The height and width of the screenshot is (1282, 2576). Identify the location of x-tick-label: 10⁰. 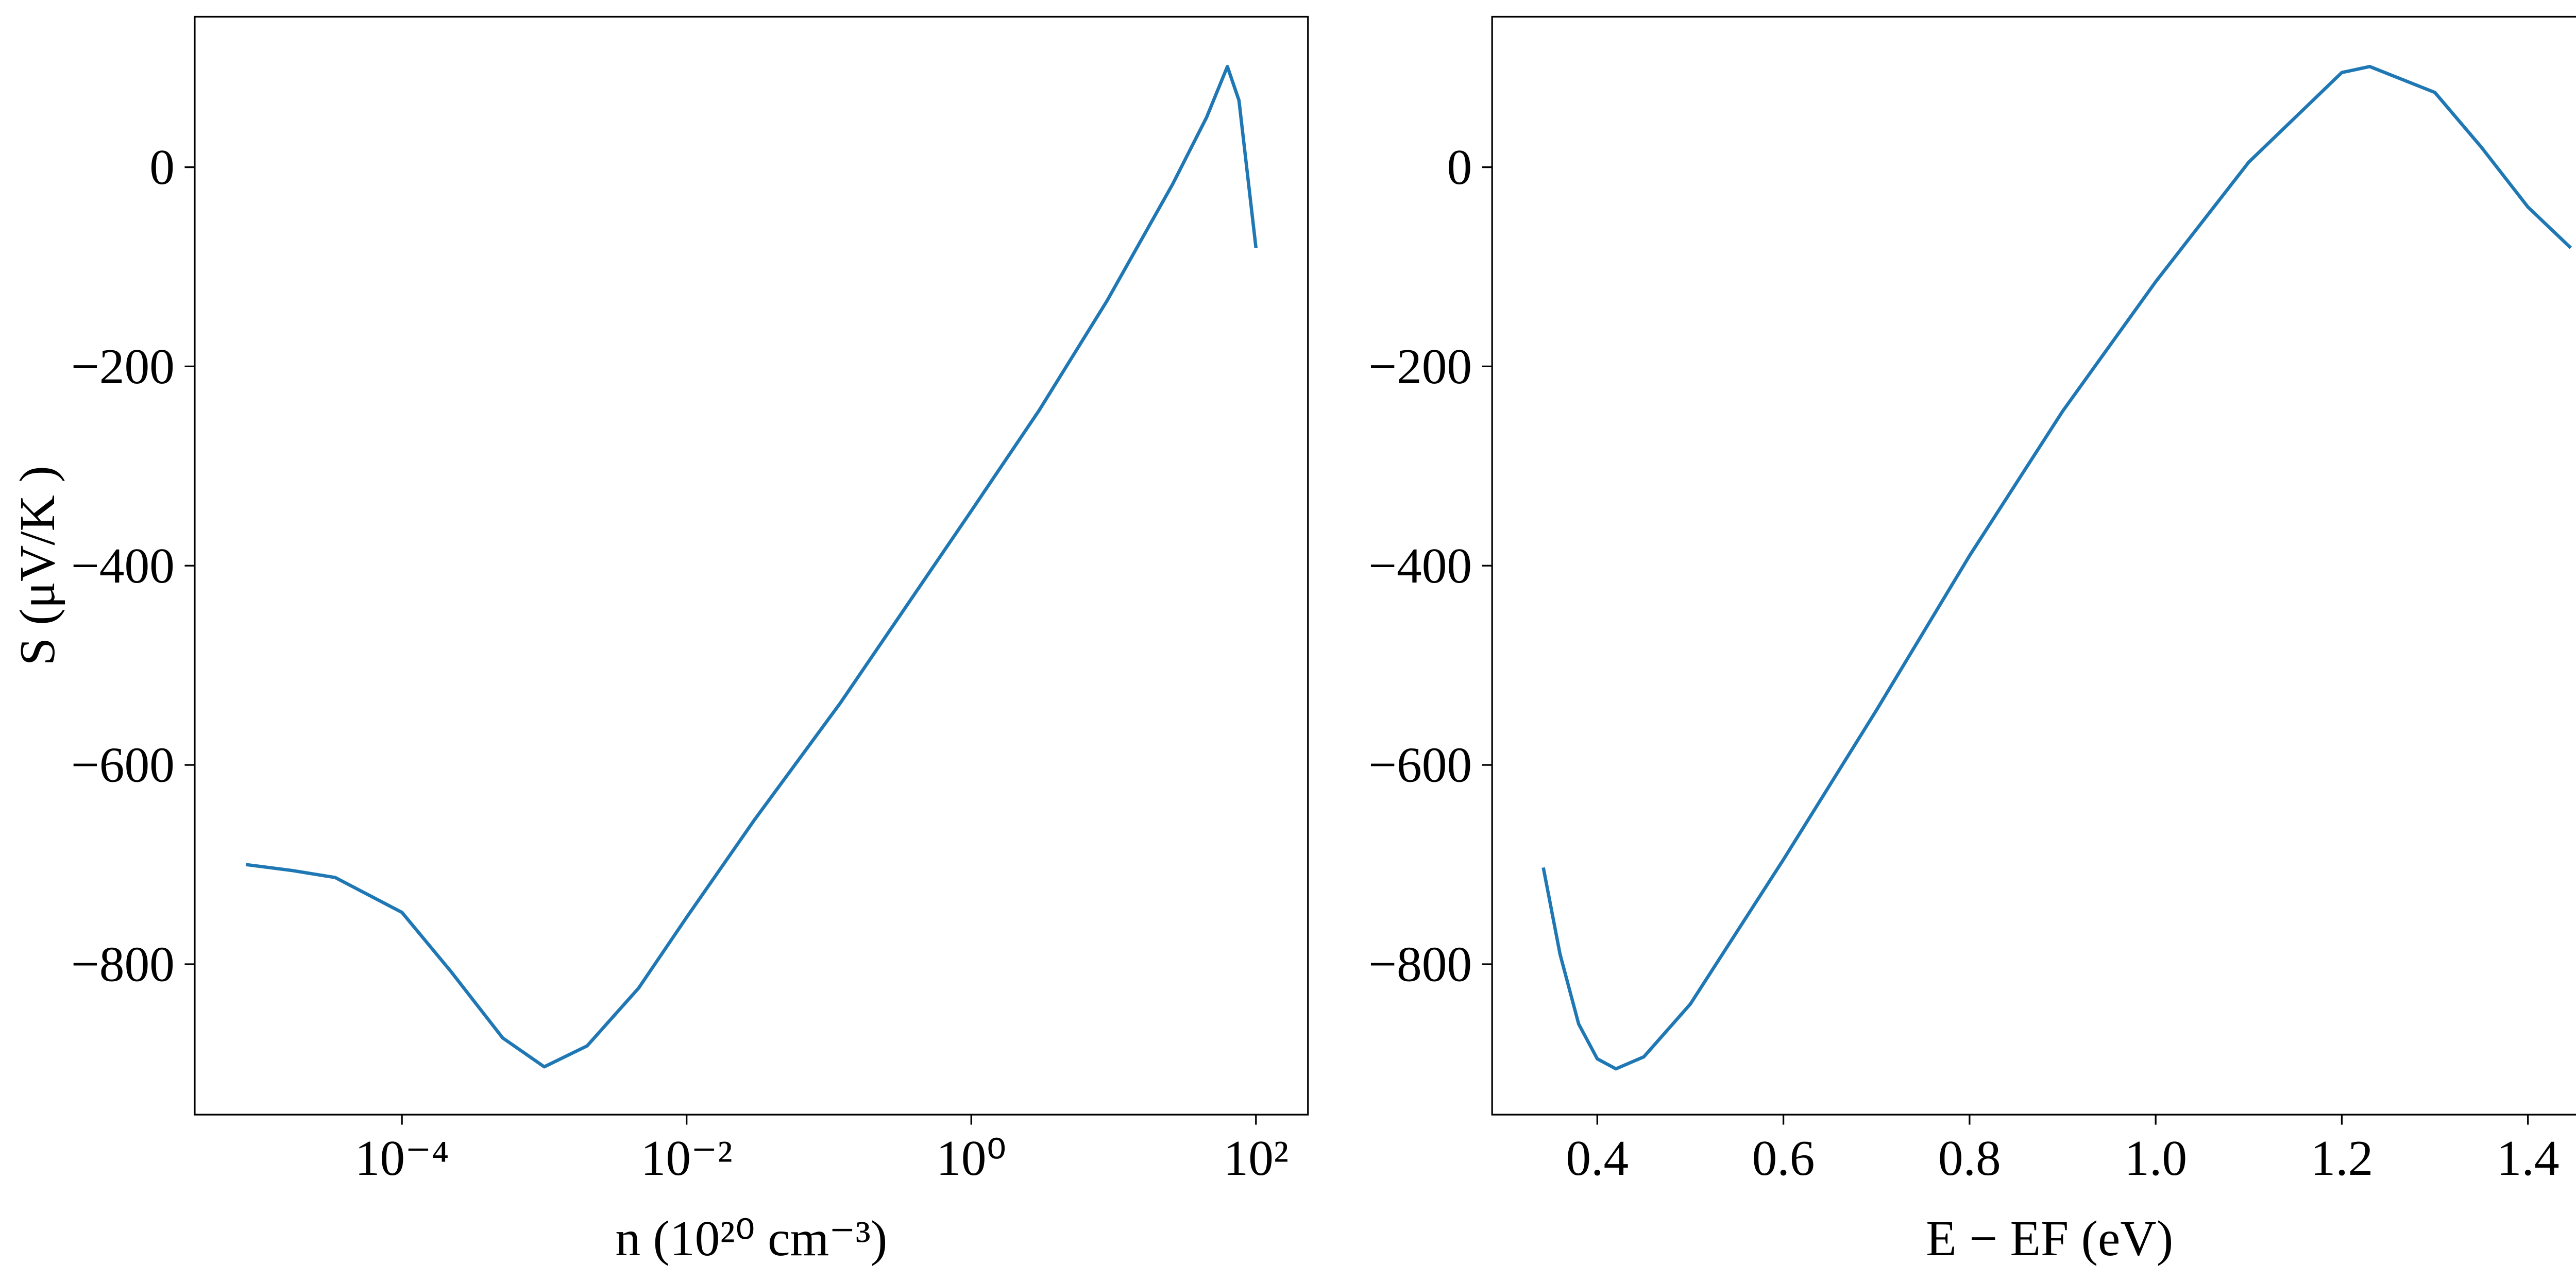
(971, 1158).